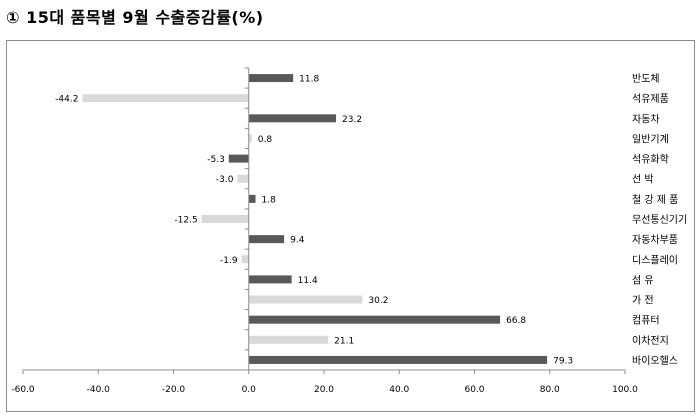 This screenshot has height=416, width=699. What do you see at coordinates (352, 120) in the screenshot?
I see `value-label-2: 23.2` at bounding box center [352, 120].